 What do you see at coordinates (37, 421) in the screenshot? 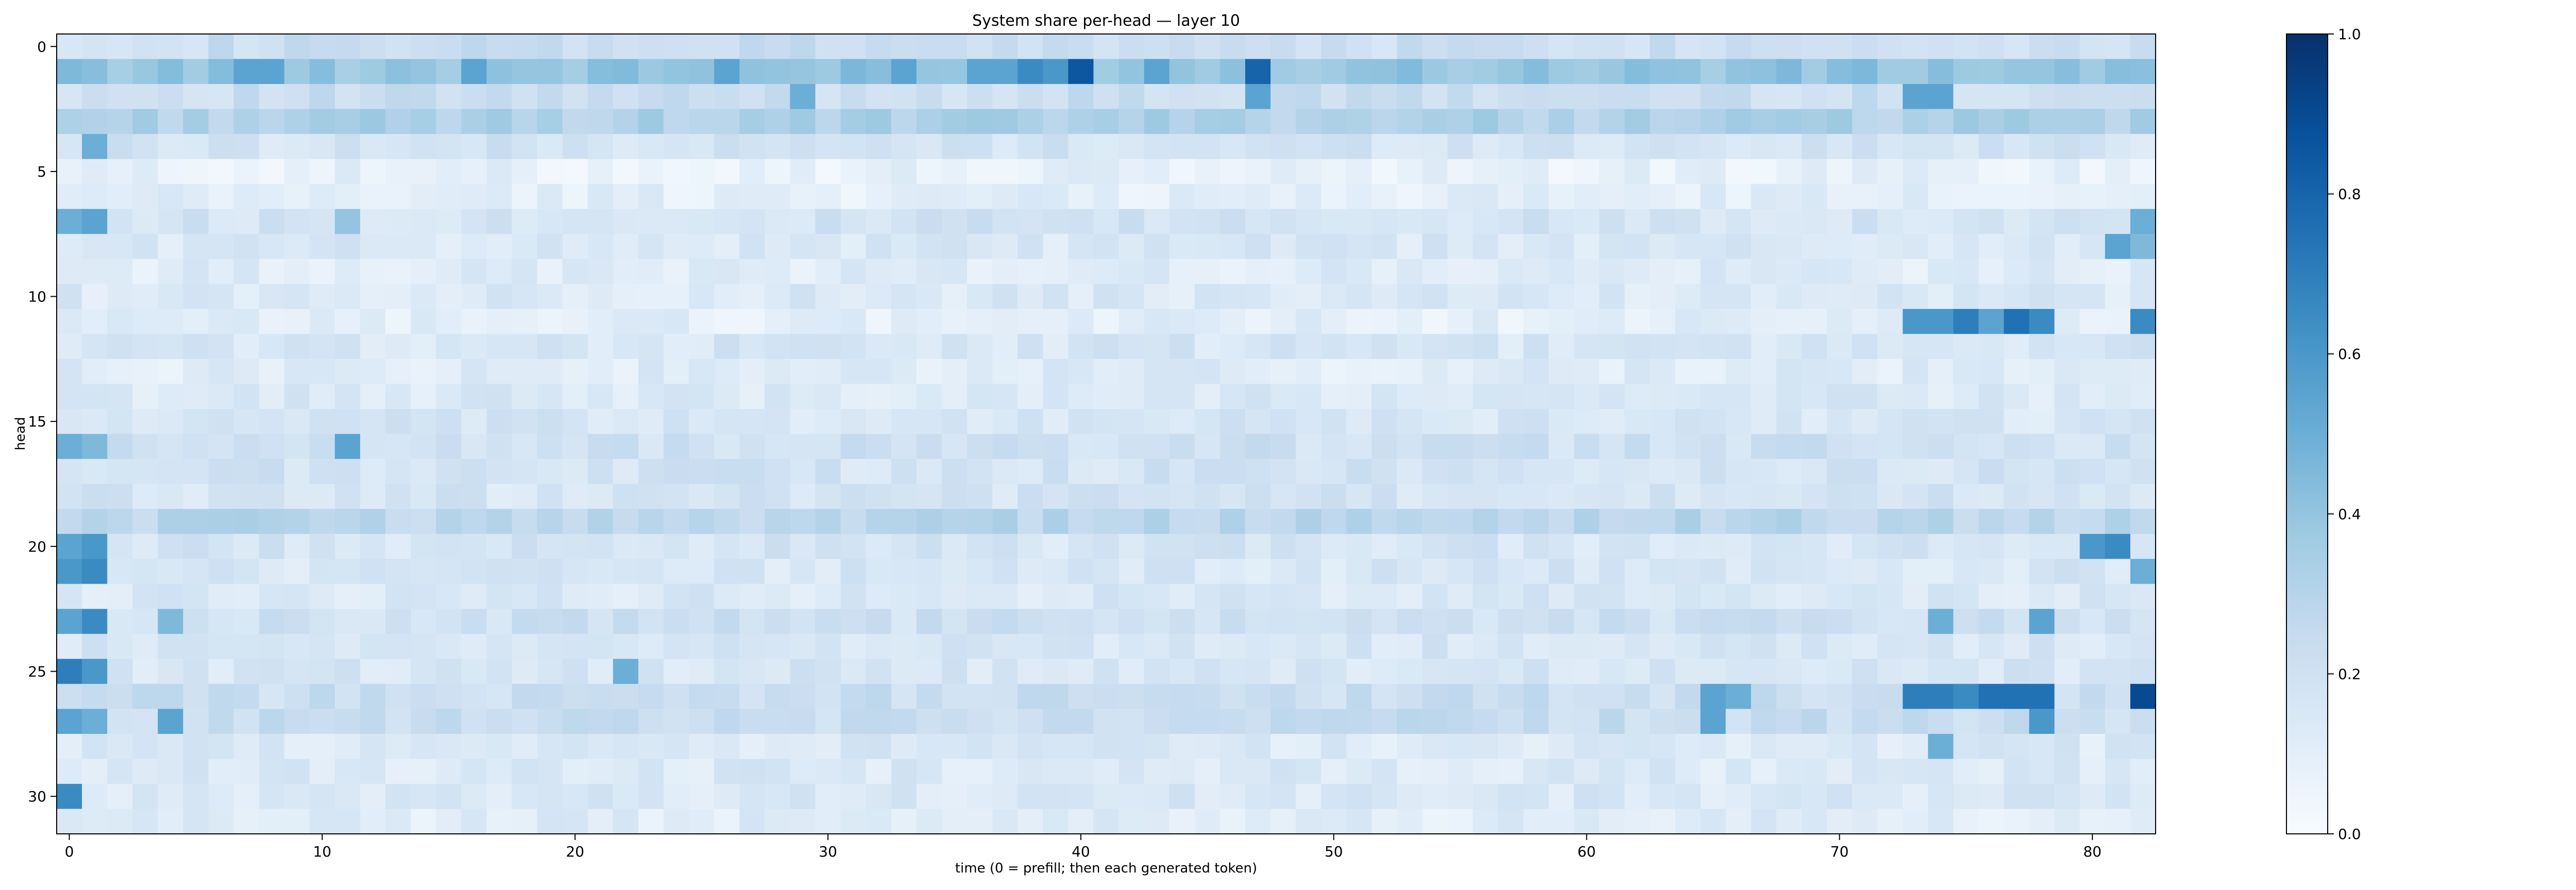
I see `y-tick-label: 15` at bounding box center [37, 421].